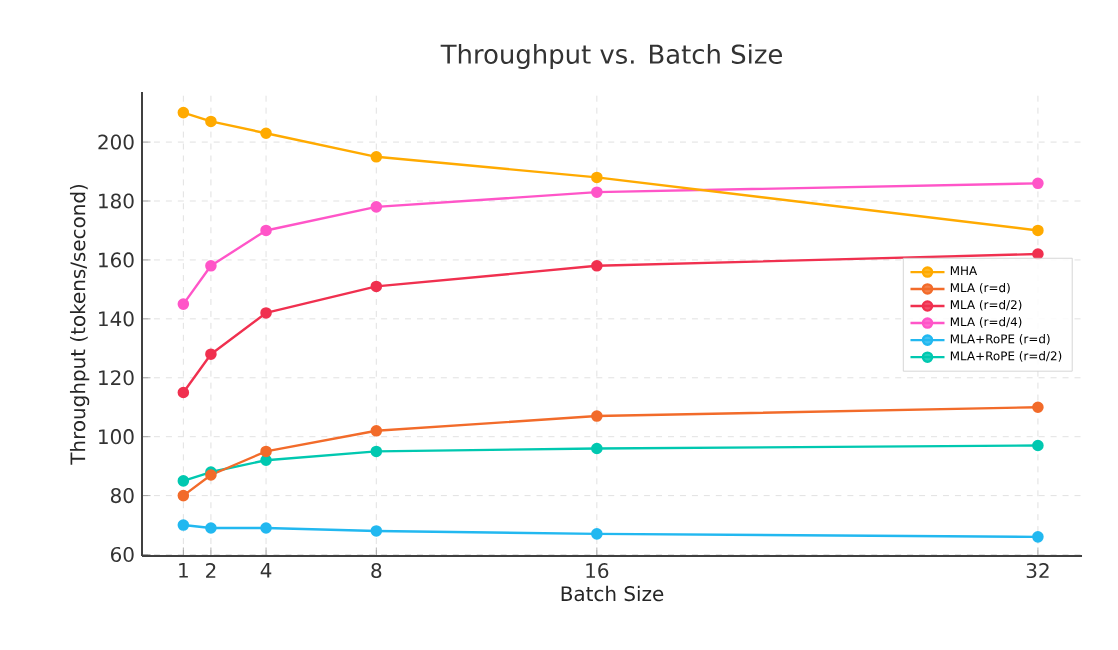 The height and width of the screenshot is (650, 1118). What do you see at coordinates (183, 570) in the screenshot?
I see `x-tick-label: 1` at bounding box center [183, 570].